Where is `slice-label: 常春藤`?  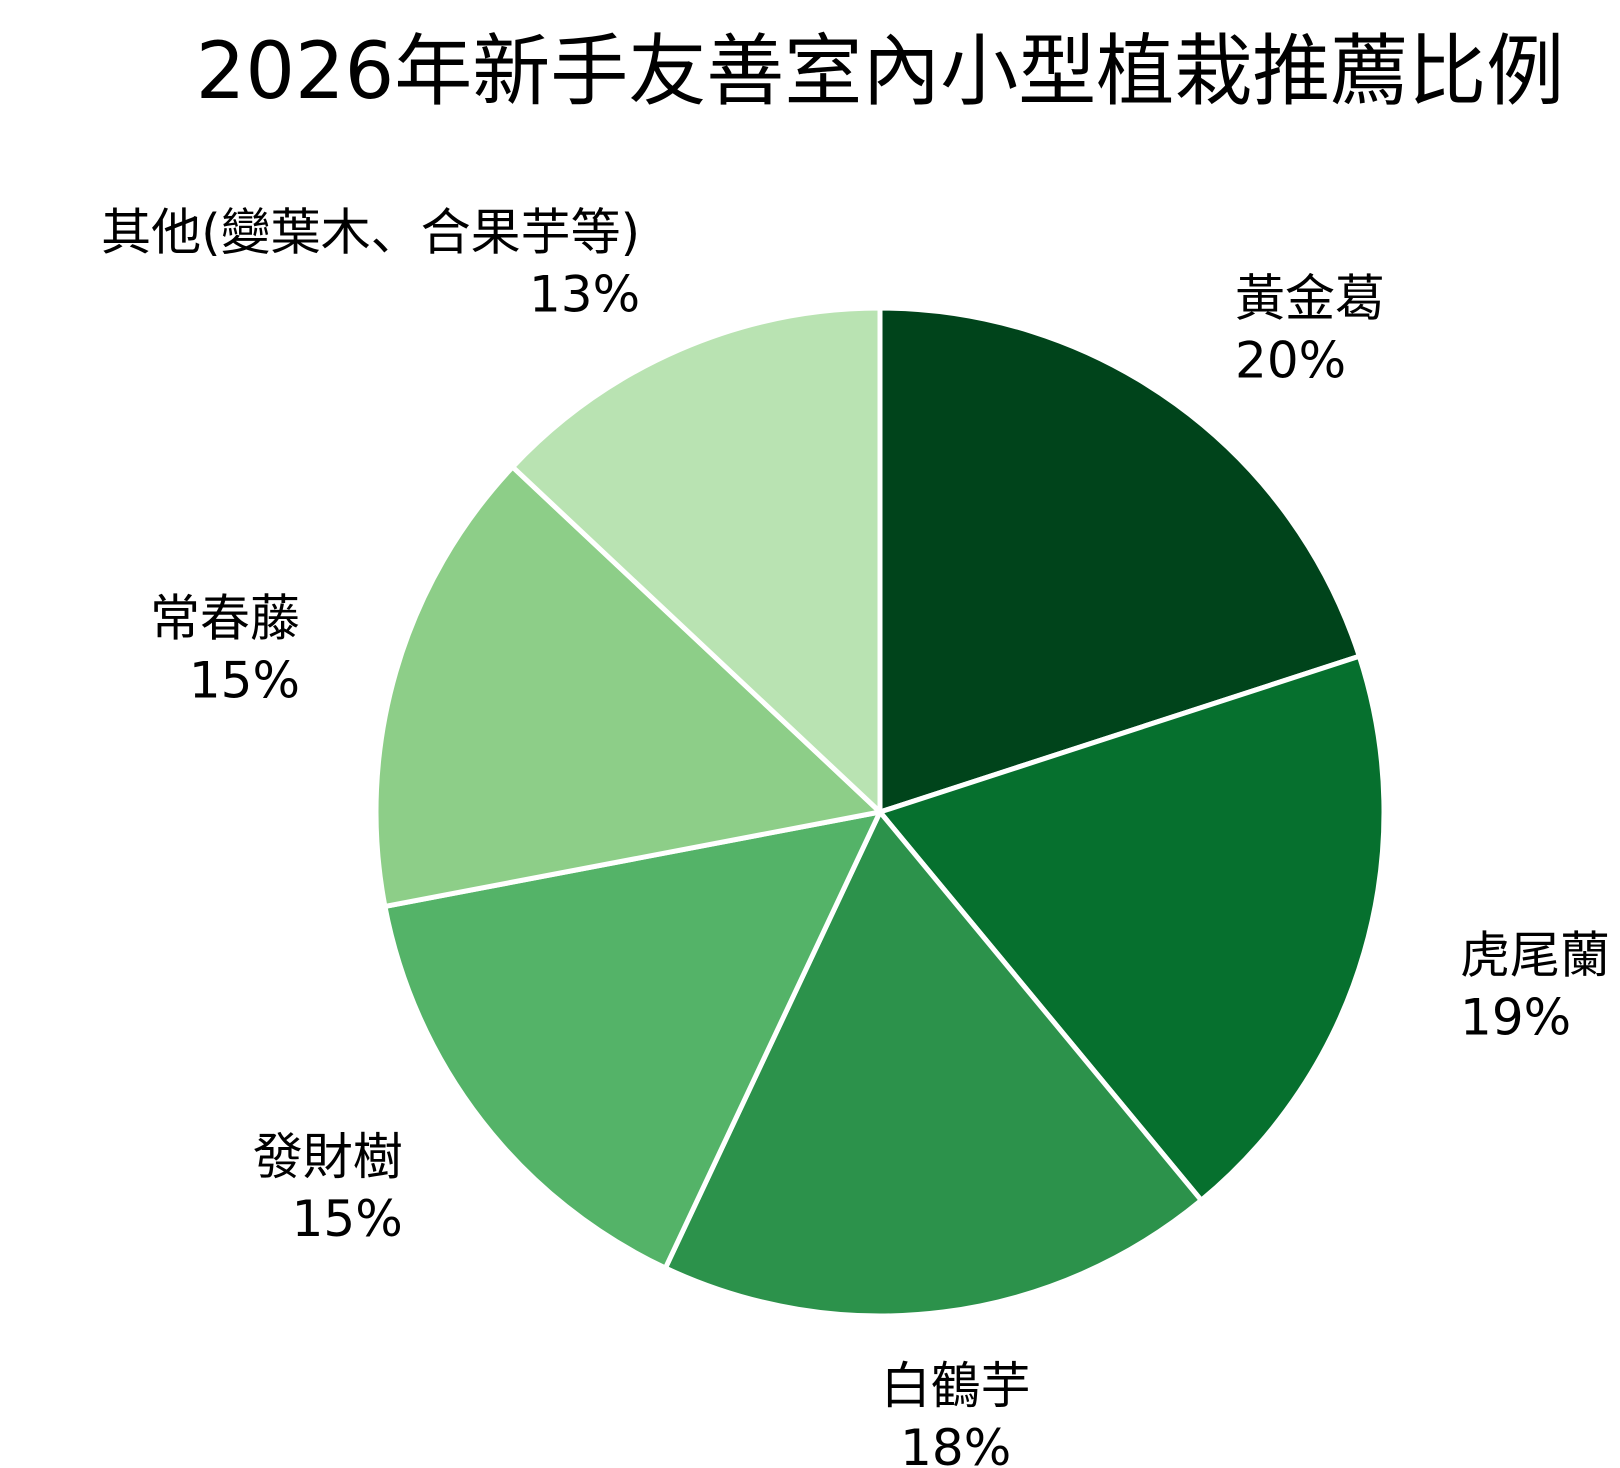 slice-label: 常春藤 is located at coordinates (225, 618).